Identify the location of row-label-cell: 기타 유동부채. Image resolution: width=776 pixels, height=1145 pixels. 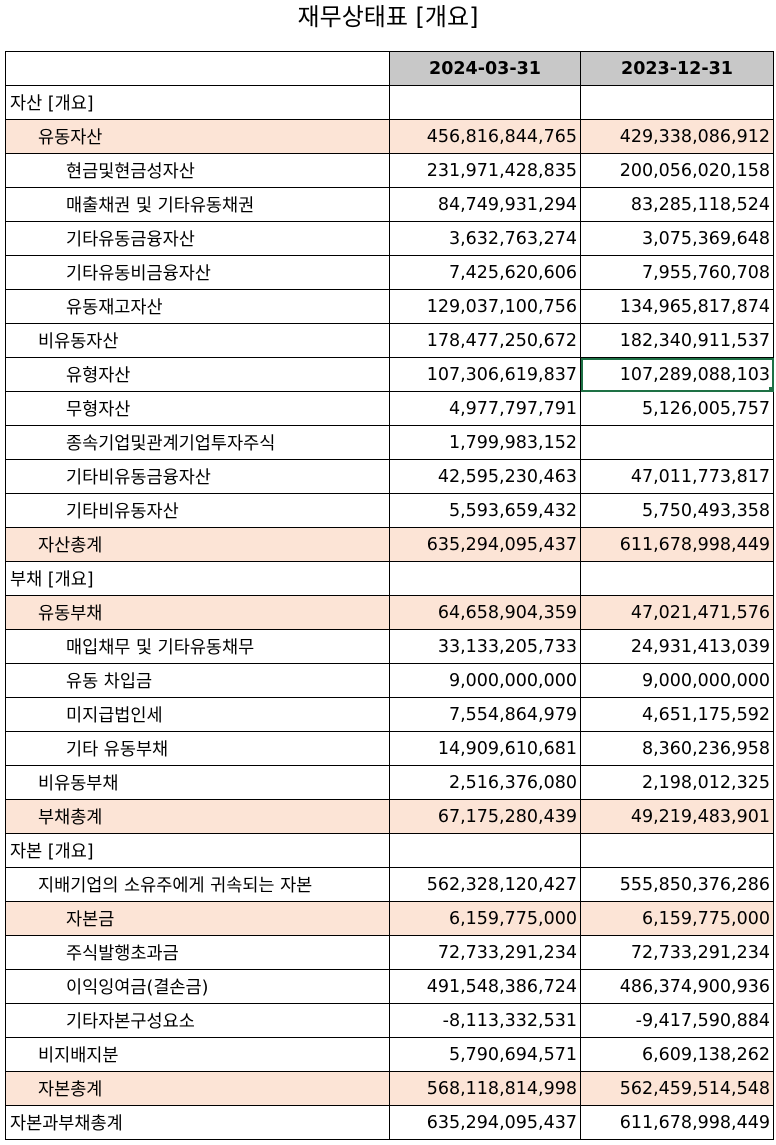
(197, 748).